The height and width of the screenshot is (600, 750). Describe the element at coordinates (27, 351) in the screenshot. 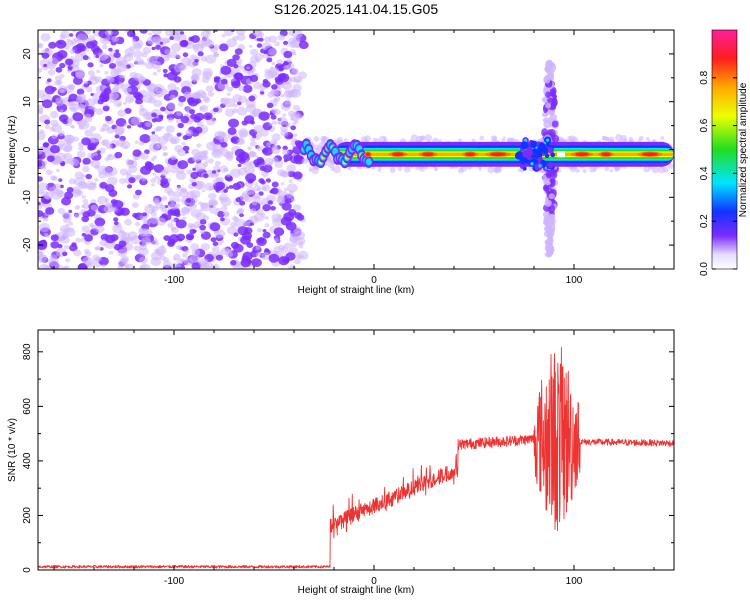

I see `snr-ytick-label: 800` at that location.